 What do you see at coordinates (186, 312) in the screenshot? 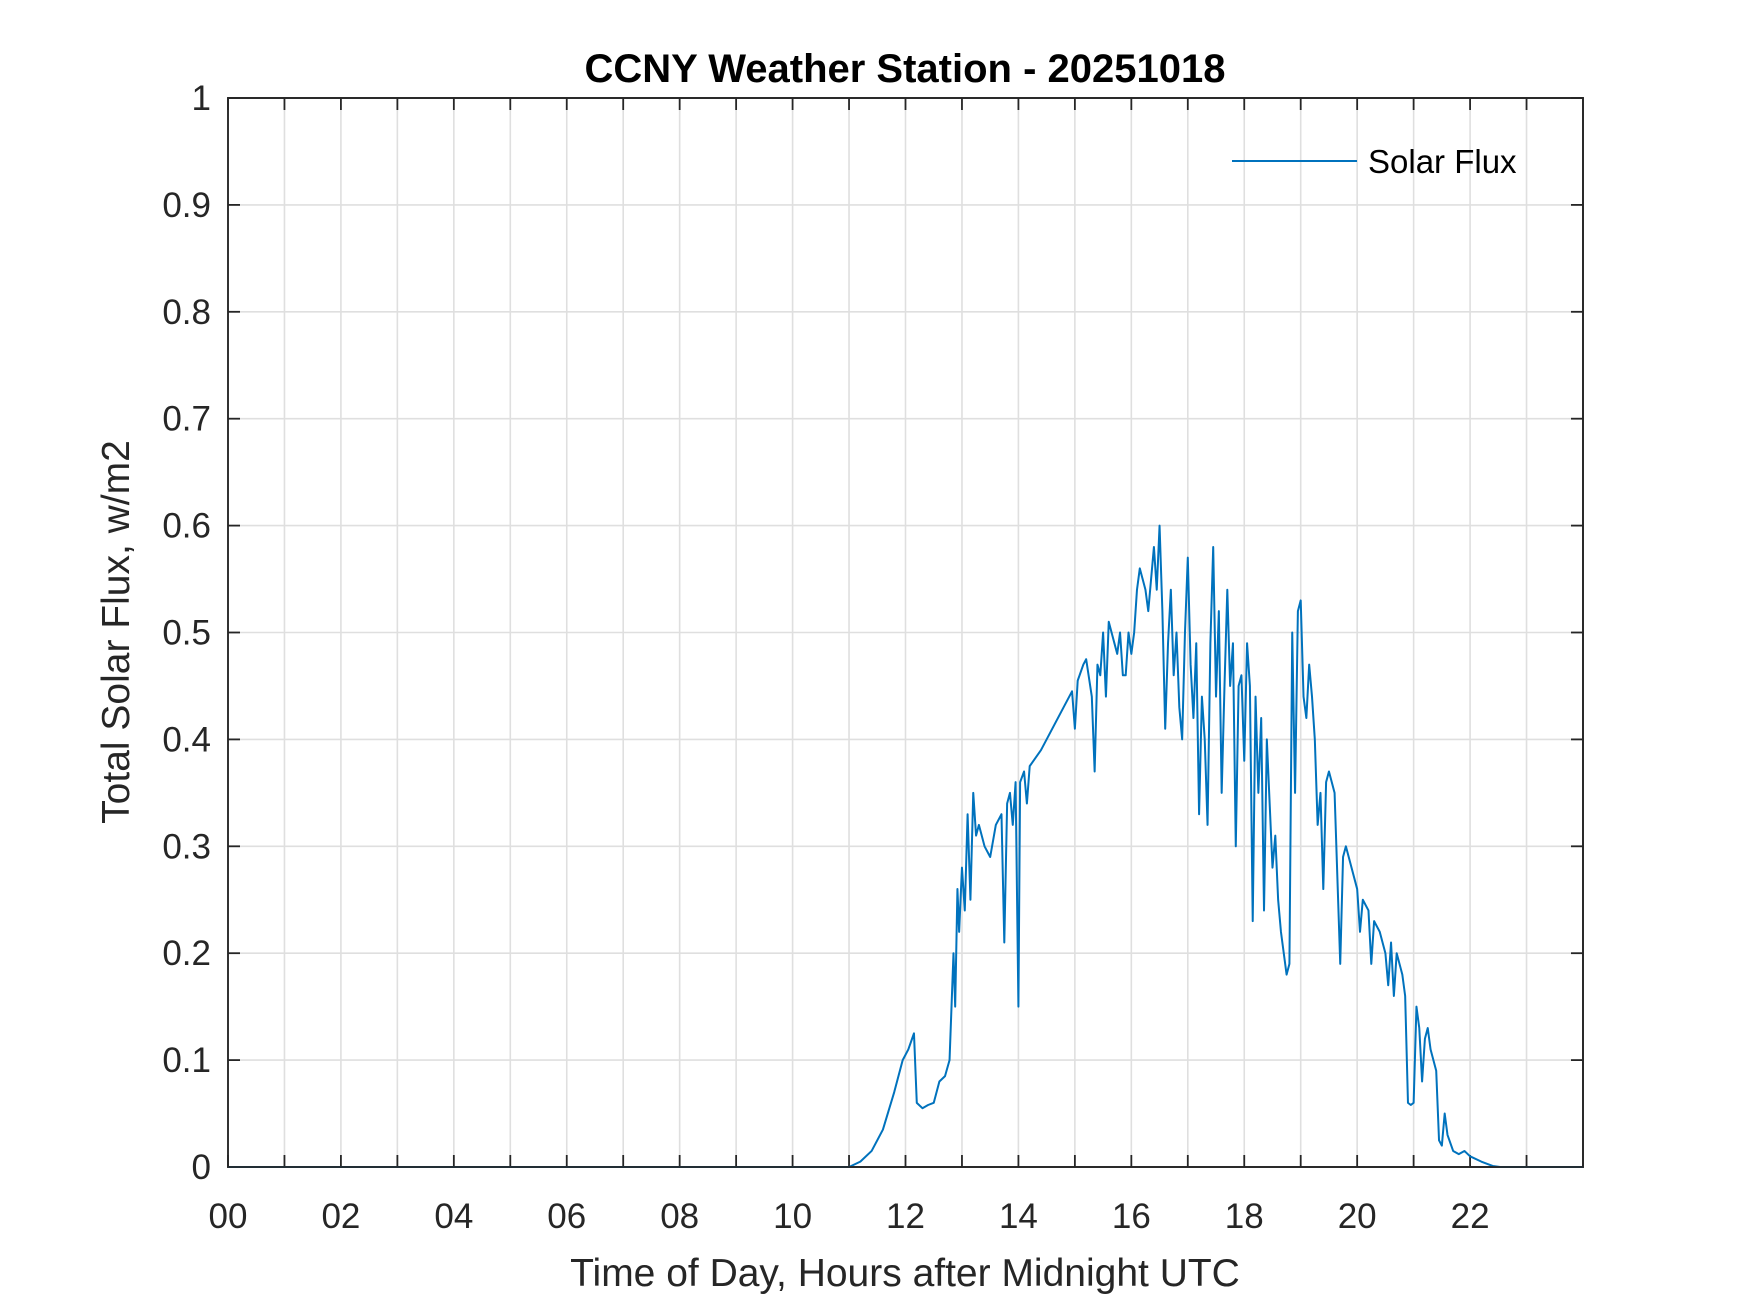
I see `y-tick-label: 0.8` at bounding box center [186, 312].